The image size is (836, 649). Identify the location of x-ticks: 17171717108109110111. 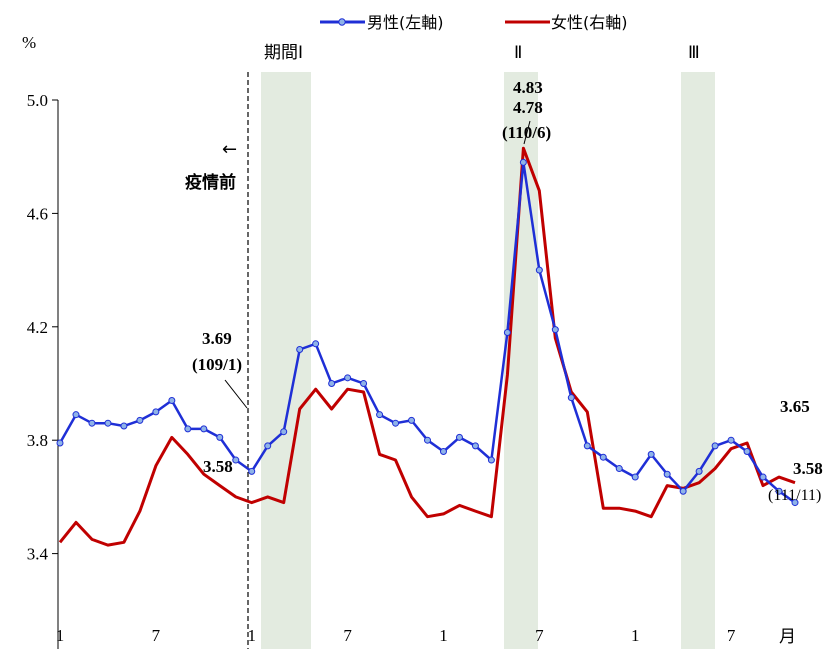
(396, 635).